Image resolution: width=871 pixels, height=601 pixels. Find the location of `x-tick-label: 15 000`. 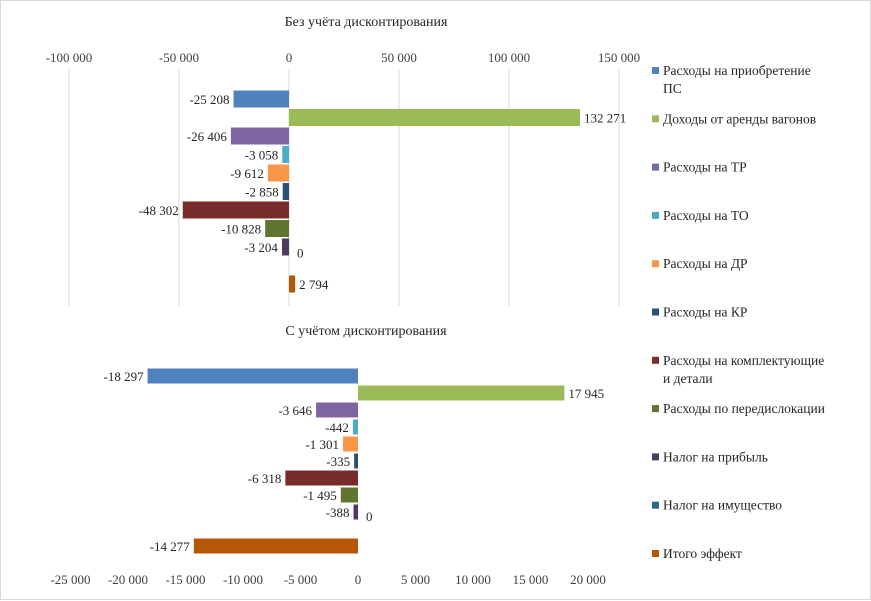

x-tick-label: 15 000 is located at coordinates (531, 579).